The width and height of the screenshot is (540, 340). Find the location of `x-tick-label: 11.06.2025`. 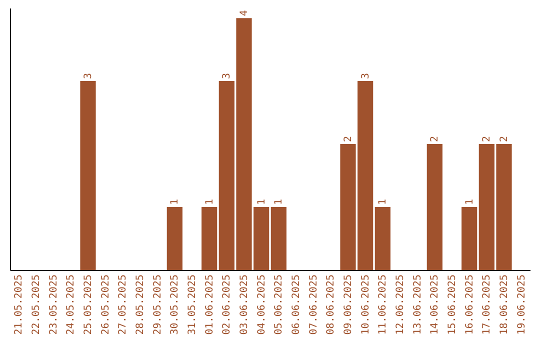

x-tick-label: 11.06.2025 is located at coordinates (383, 304).